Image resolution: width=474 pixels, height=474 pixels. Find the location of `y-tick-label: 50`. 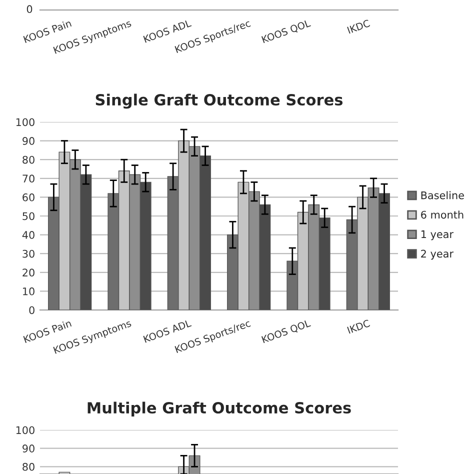

y-tick-label: 50 is located at coordinates (28, 216).